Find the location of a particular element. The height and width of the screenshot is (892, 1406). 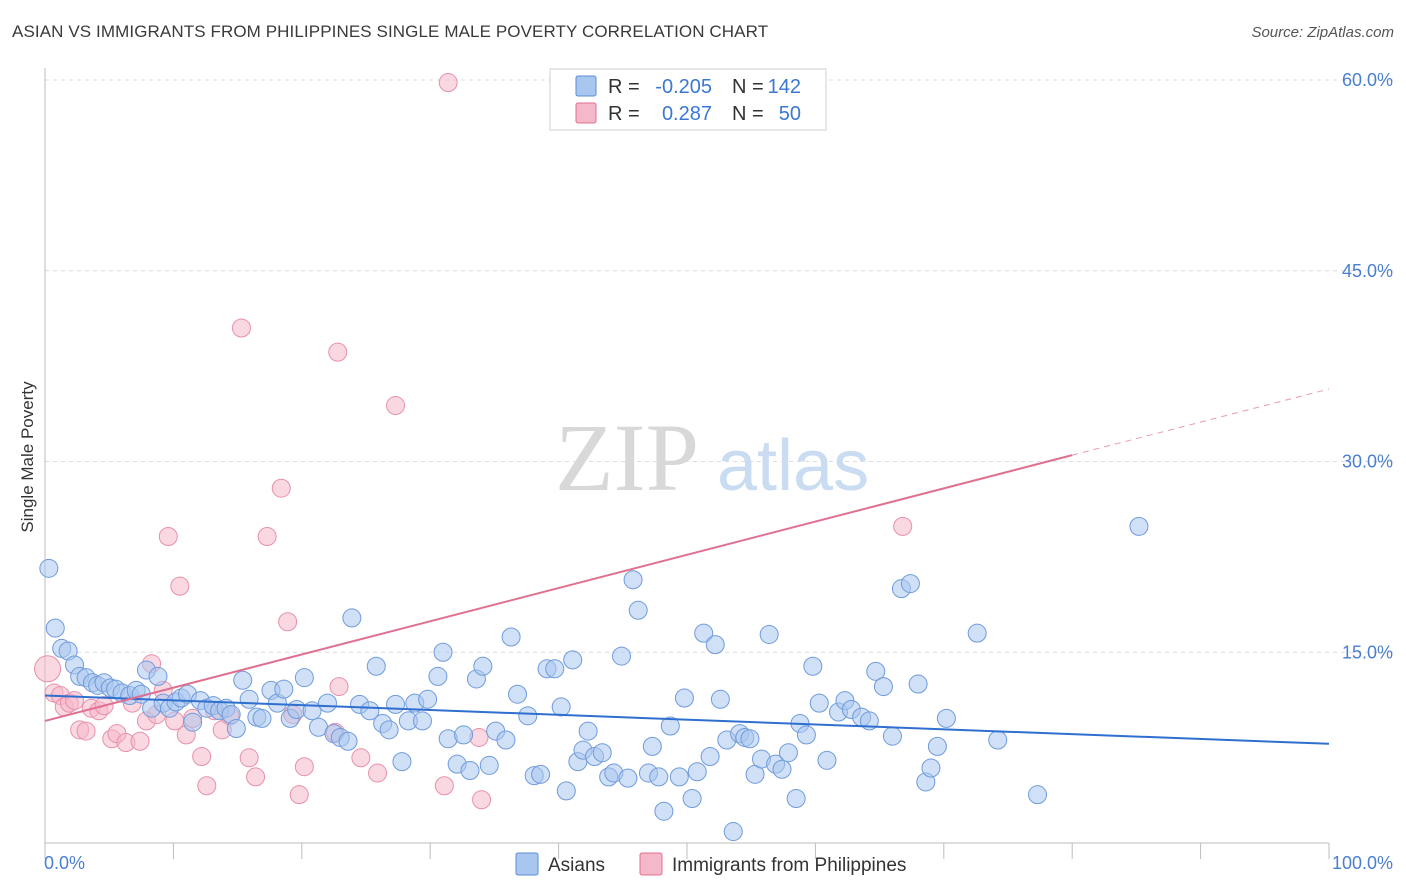

trend-line-philippines-extension is located at coordinates (1201, 422).